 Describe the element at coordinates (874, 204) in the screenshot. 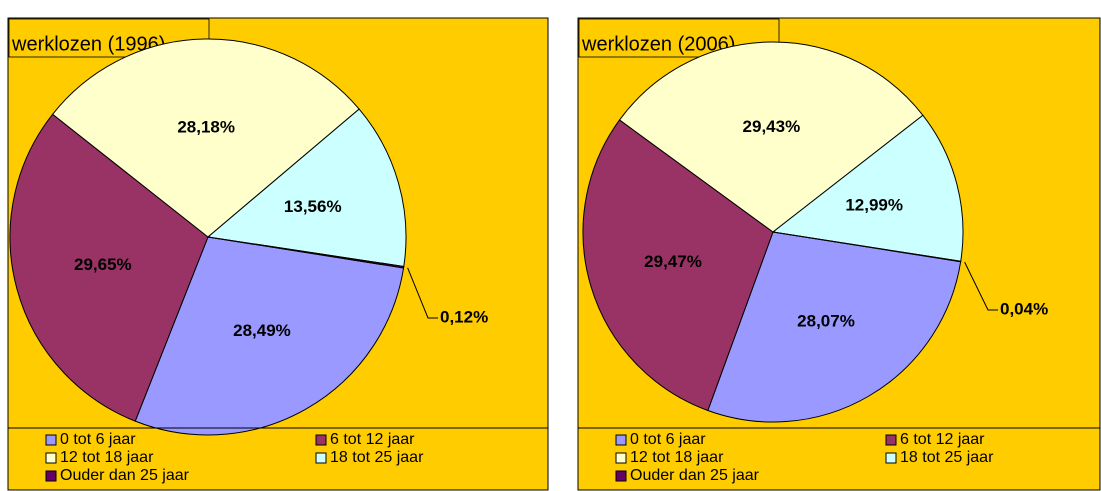

I see `data-label: 12,99%` at that location.